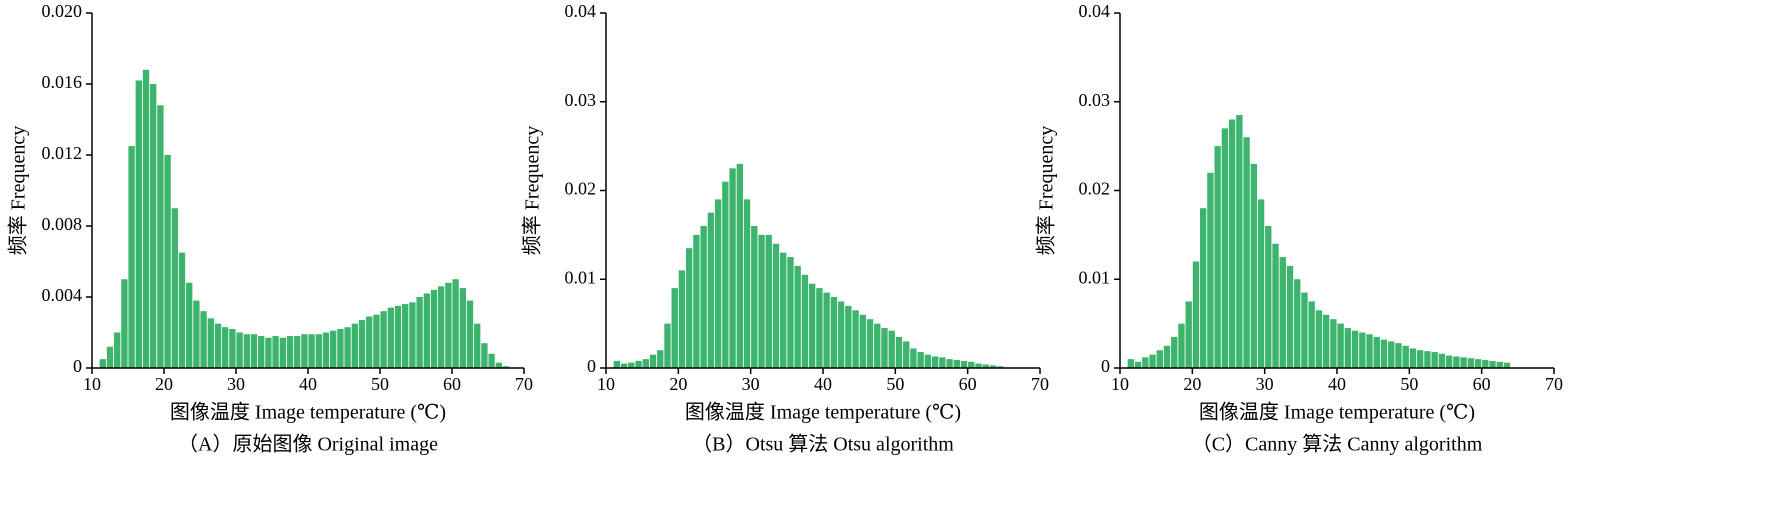  I want to click on y-tick-label: 0.03, so click(581, 100).